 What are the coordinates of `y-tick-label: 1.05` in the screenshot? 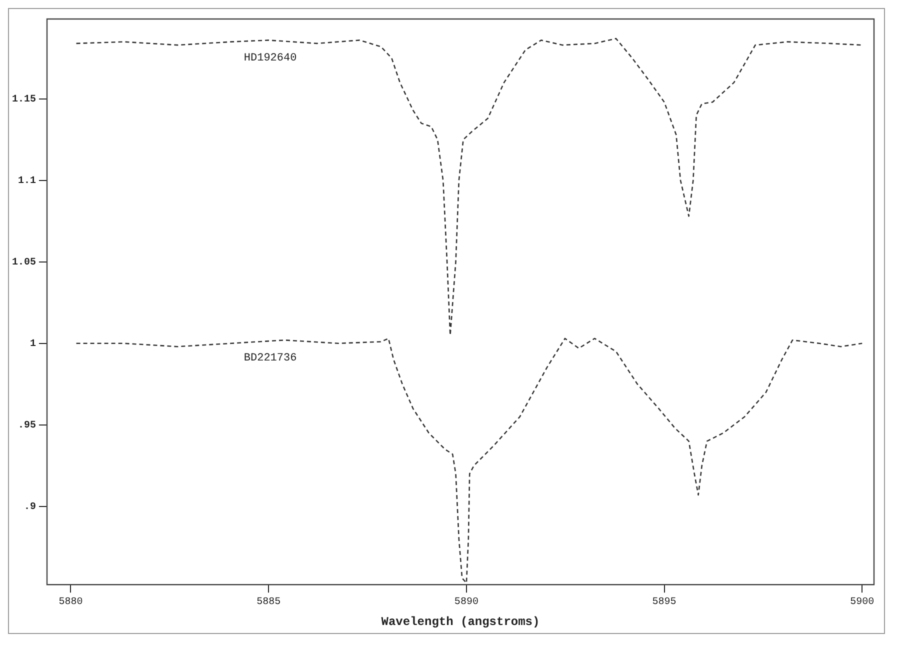 It's located at (24, 262).